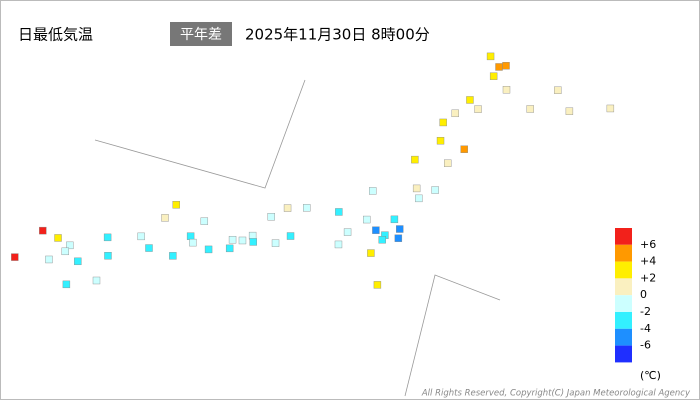  I want to click on badge-bg, so click(201, 34).